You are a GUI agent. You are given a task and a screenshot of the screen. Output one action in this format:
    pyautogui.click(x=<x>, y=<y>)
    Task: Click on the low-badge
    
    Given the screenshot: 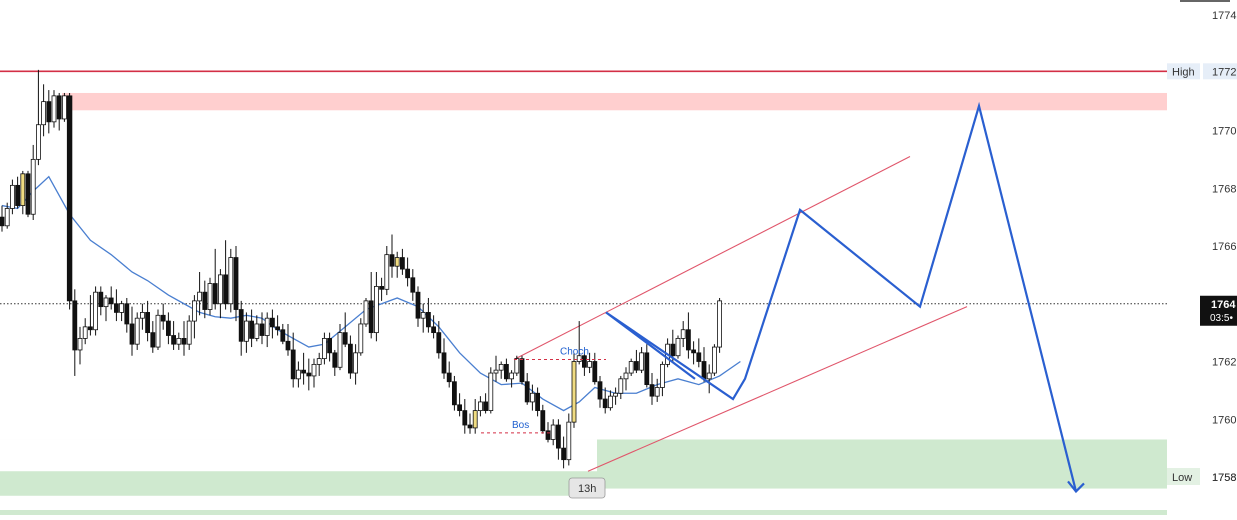 What is the action you would take?
    pyautogui.click(x=1183, y=476)
    